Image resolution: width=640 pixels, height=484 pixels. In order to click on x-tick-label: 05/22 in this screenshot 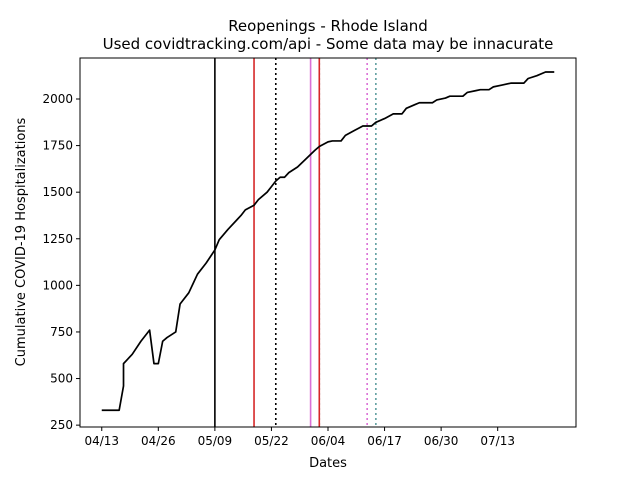, I will do `click(271, 441)`.